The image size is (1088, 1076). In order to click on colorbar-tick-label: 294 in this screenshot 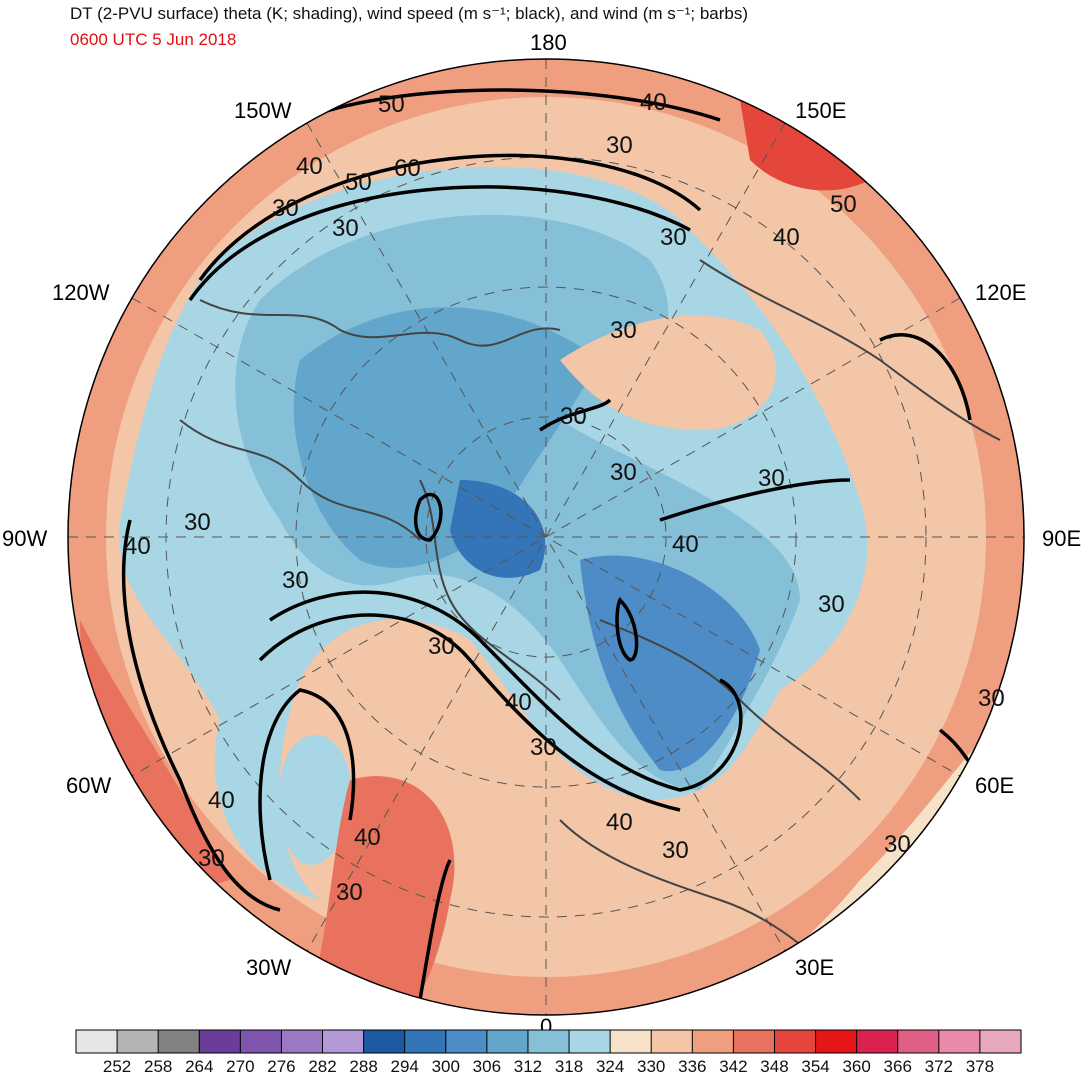, I will do `click(405, 1066)`.